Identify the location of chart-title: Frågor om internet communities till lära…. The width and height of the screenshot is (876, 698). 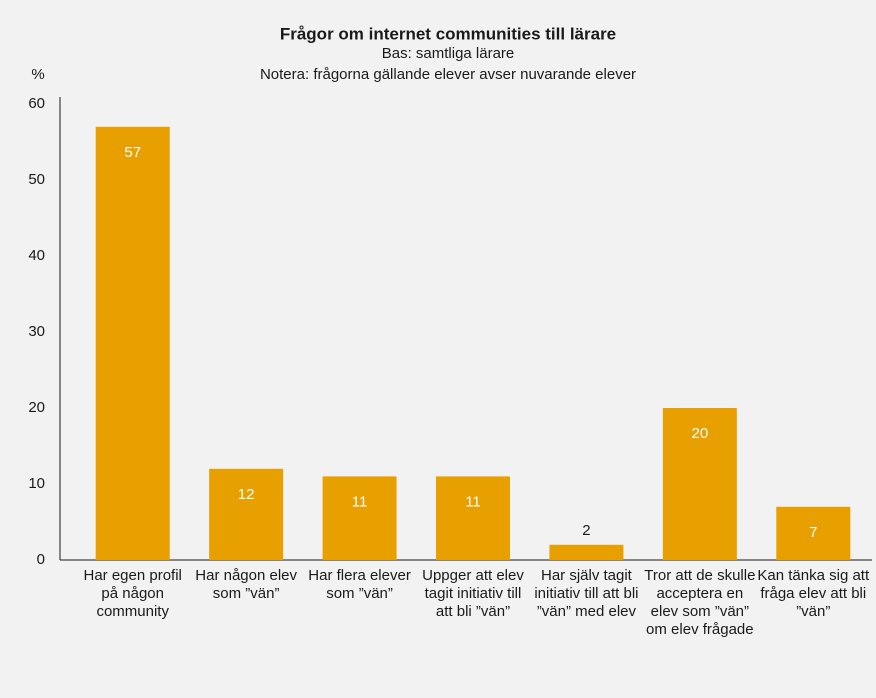
(448, 33).